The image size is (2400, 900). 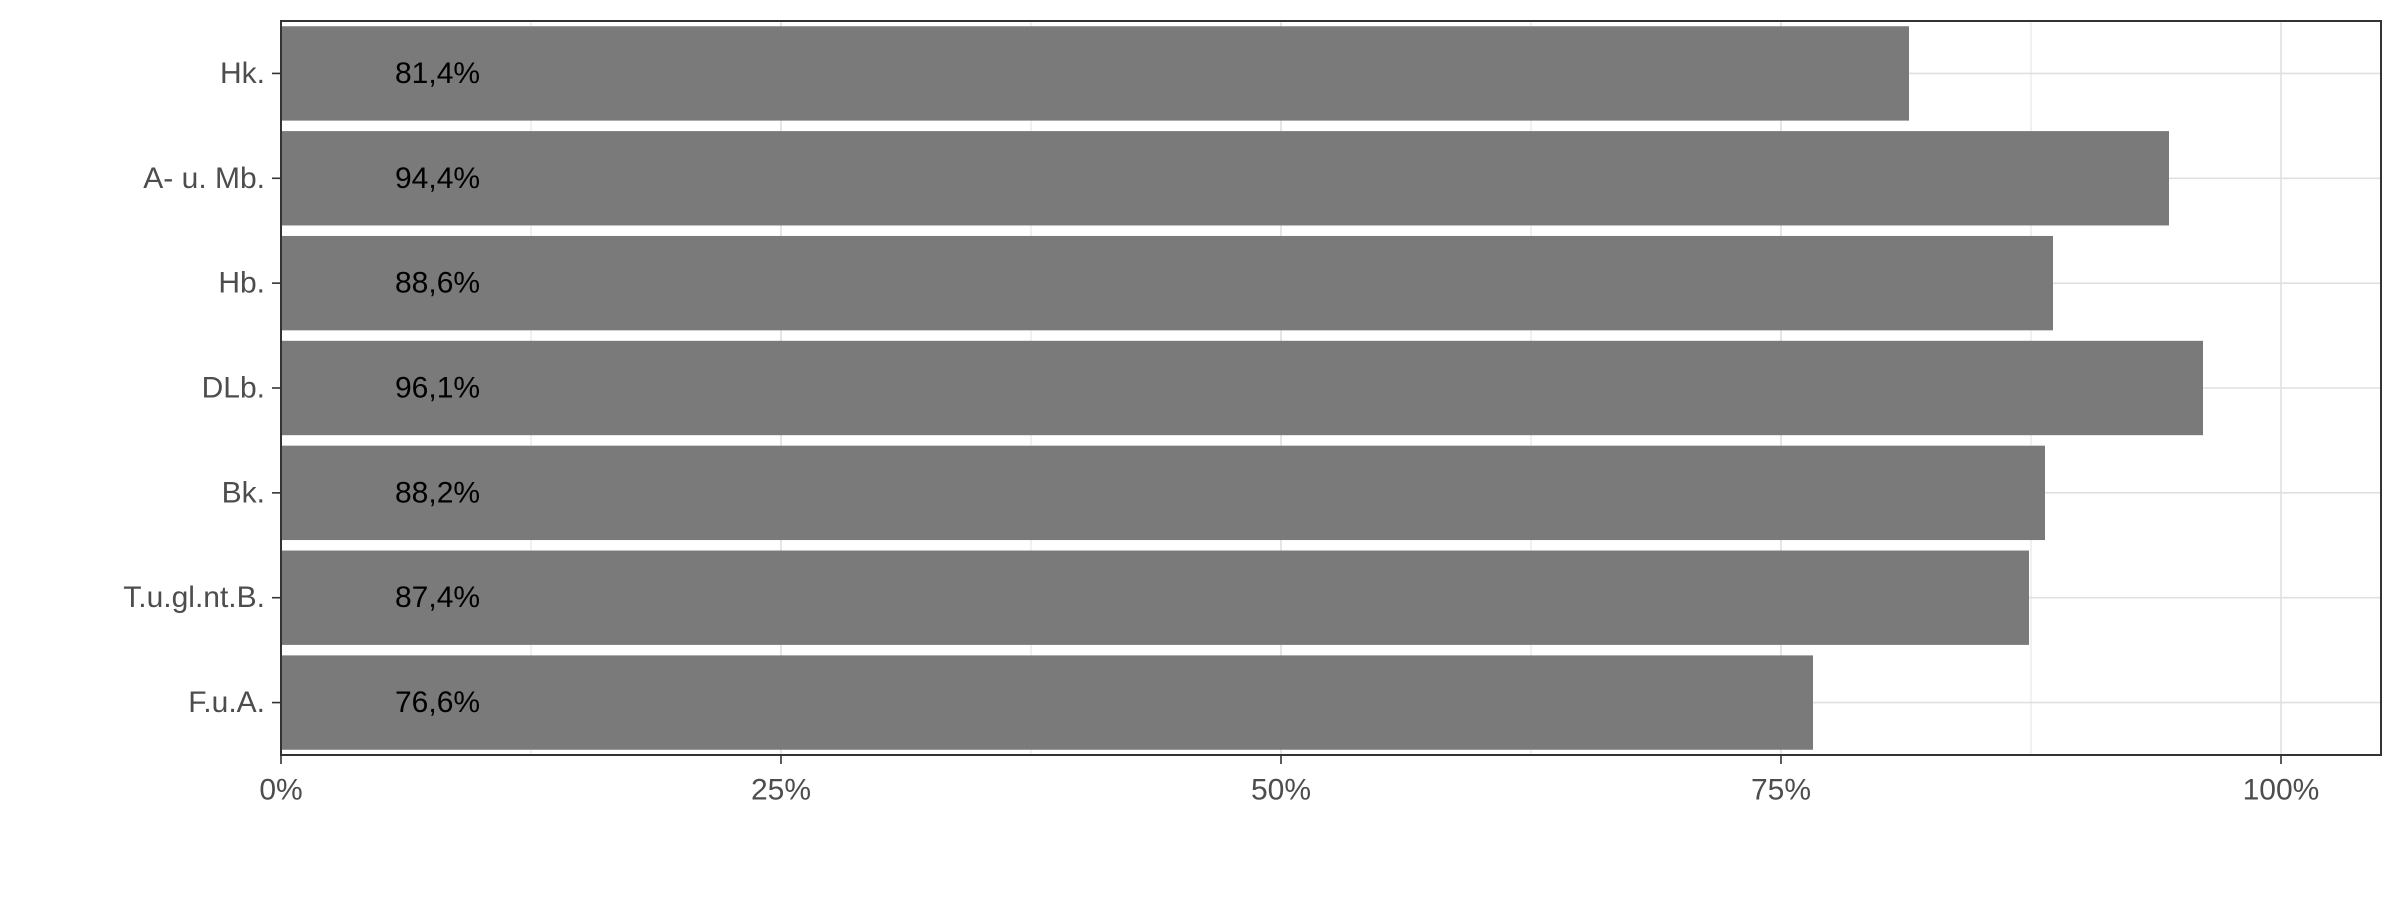 I want to click on bar-value-label: 81,4%, so click(x=437, y=73).